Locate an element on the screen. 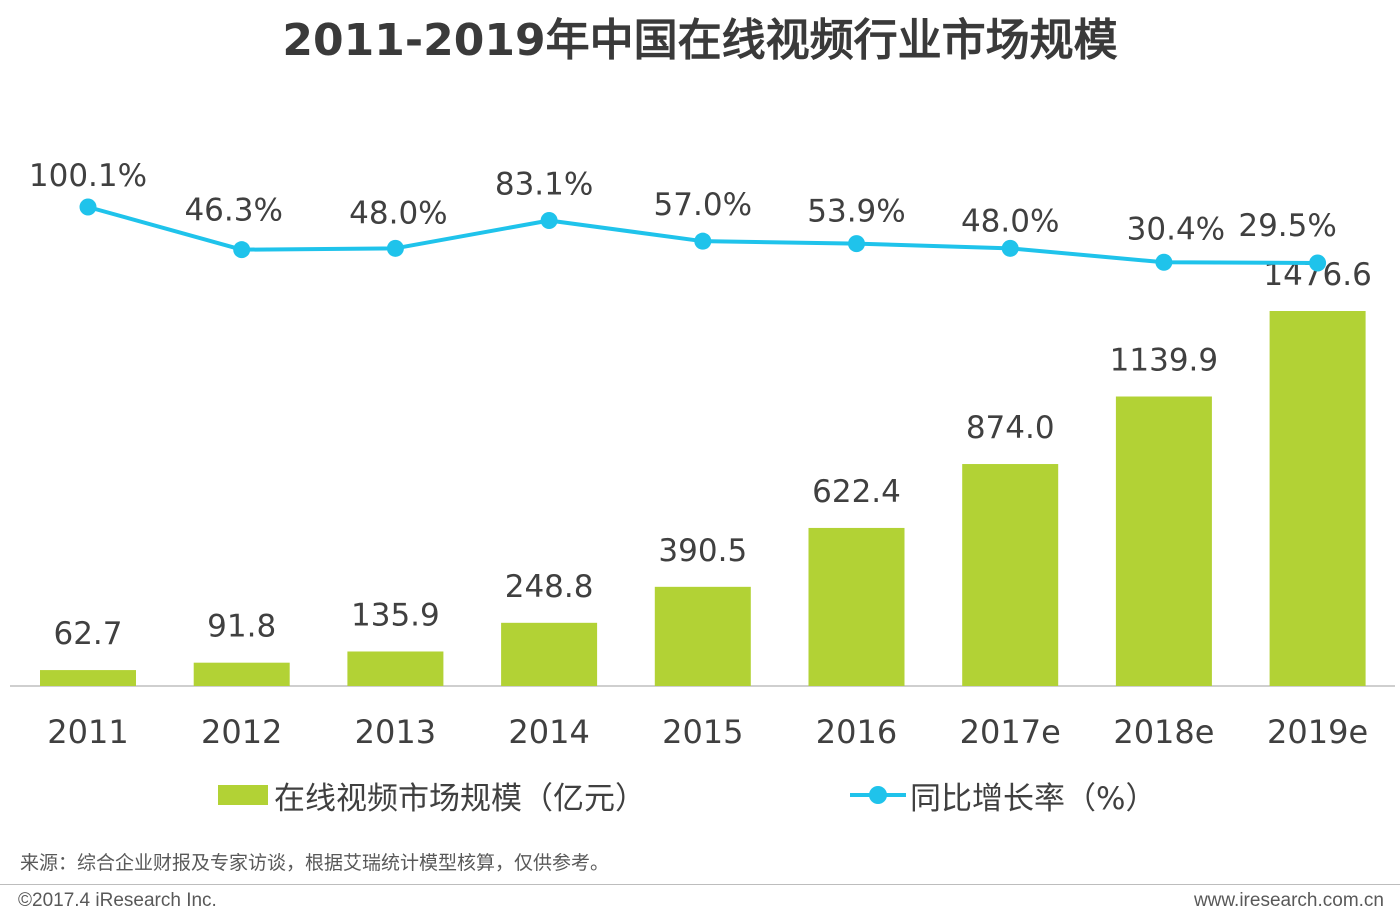 The width and height of the screenshot is (1400, 921). x-tick-label-2015: 2015 is located at coordinates (702, 732).